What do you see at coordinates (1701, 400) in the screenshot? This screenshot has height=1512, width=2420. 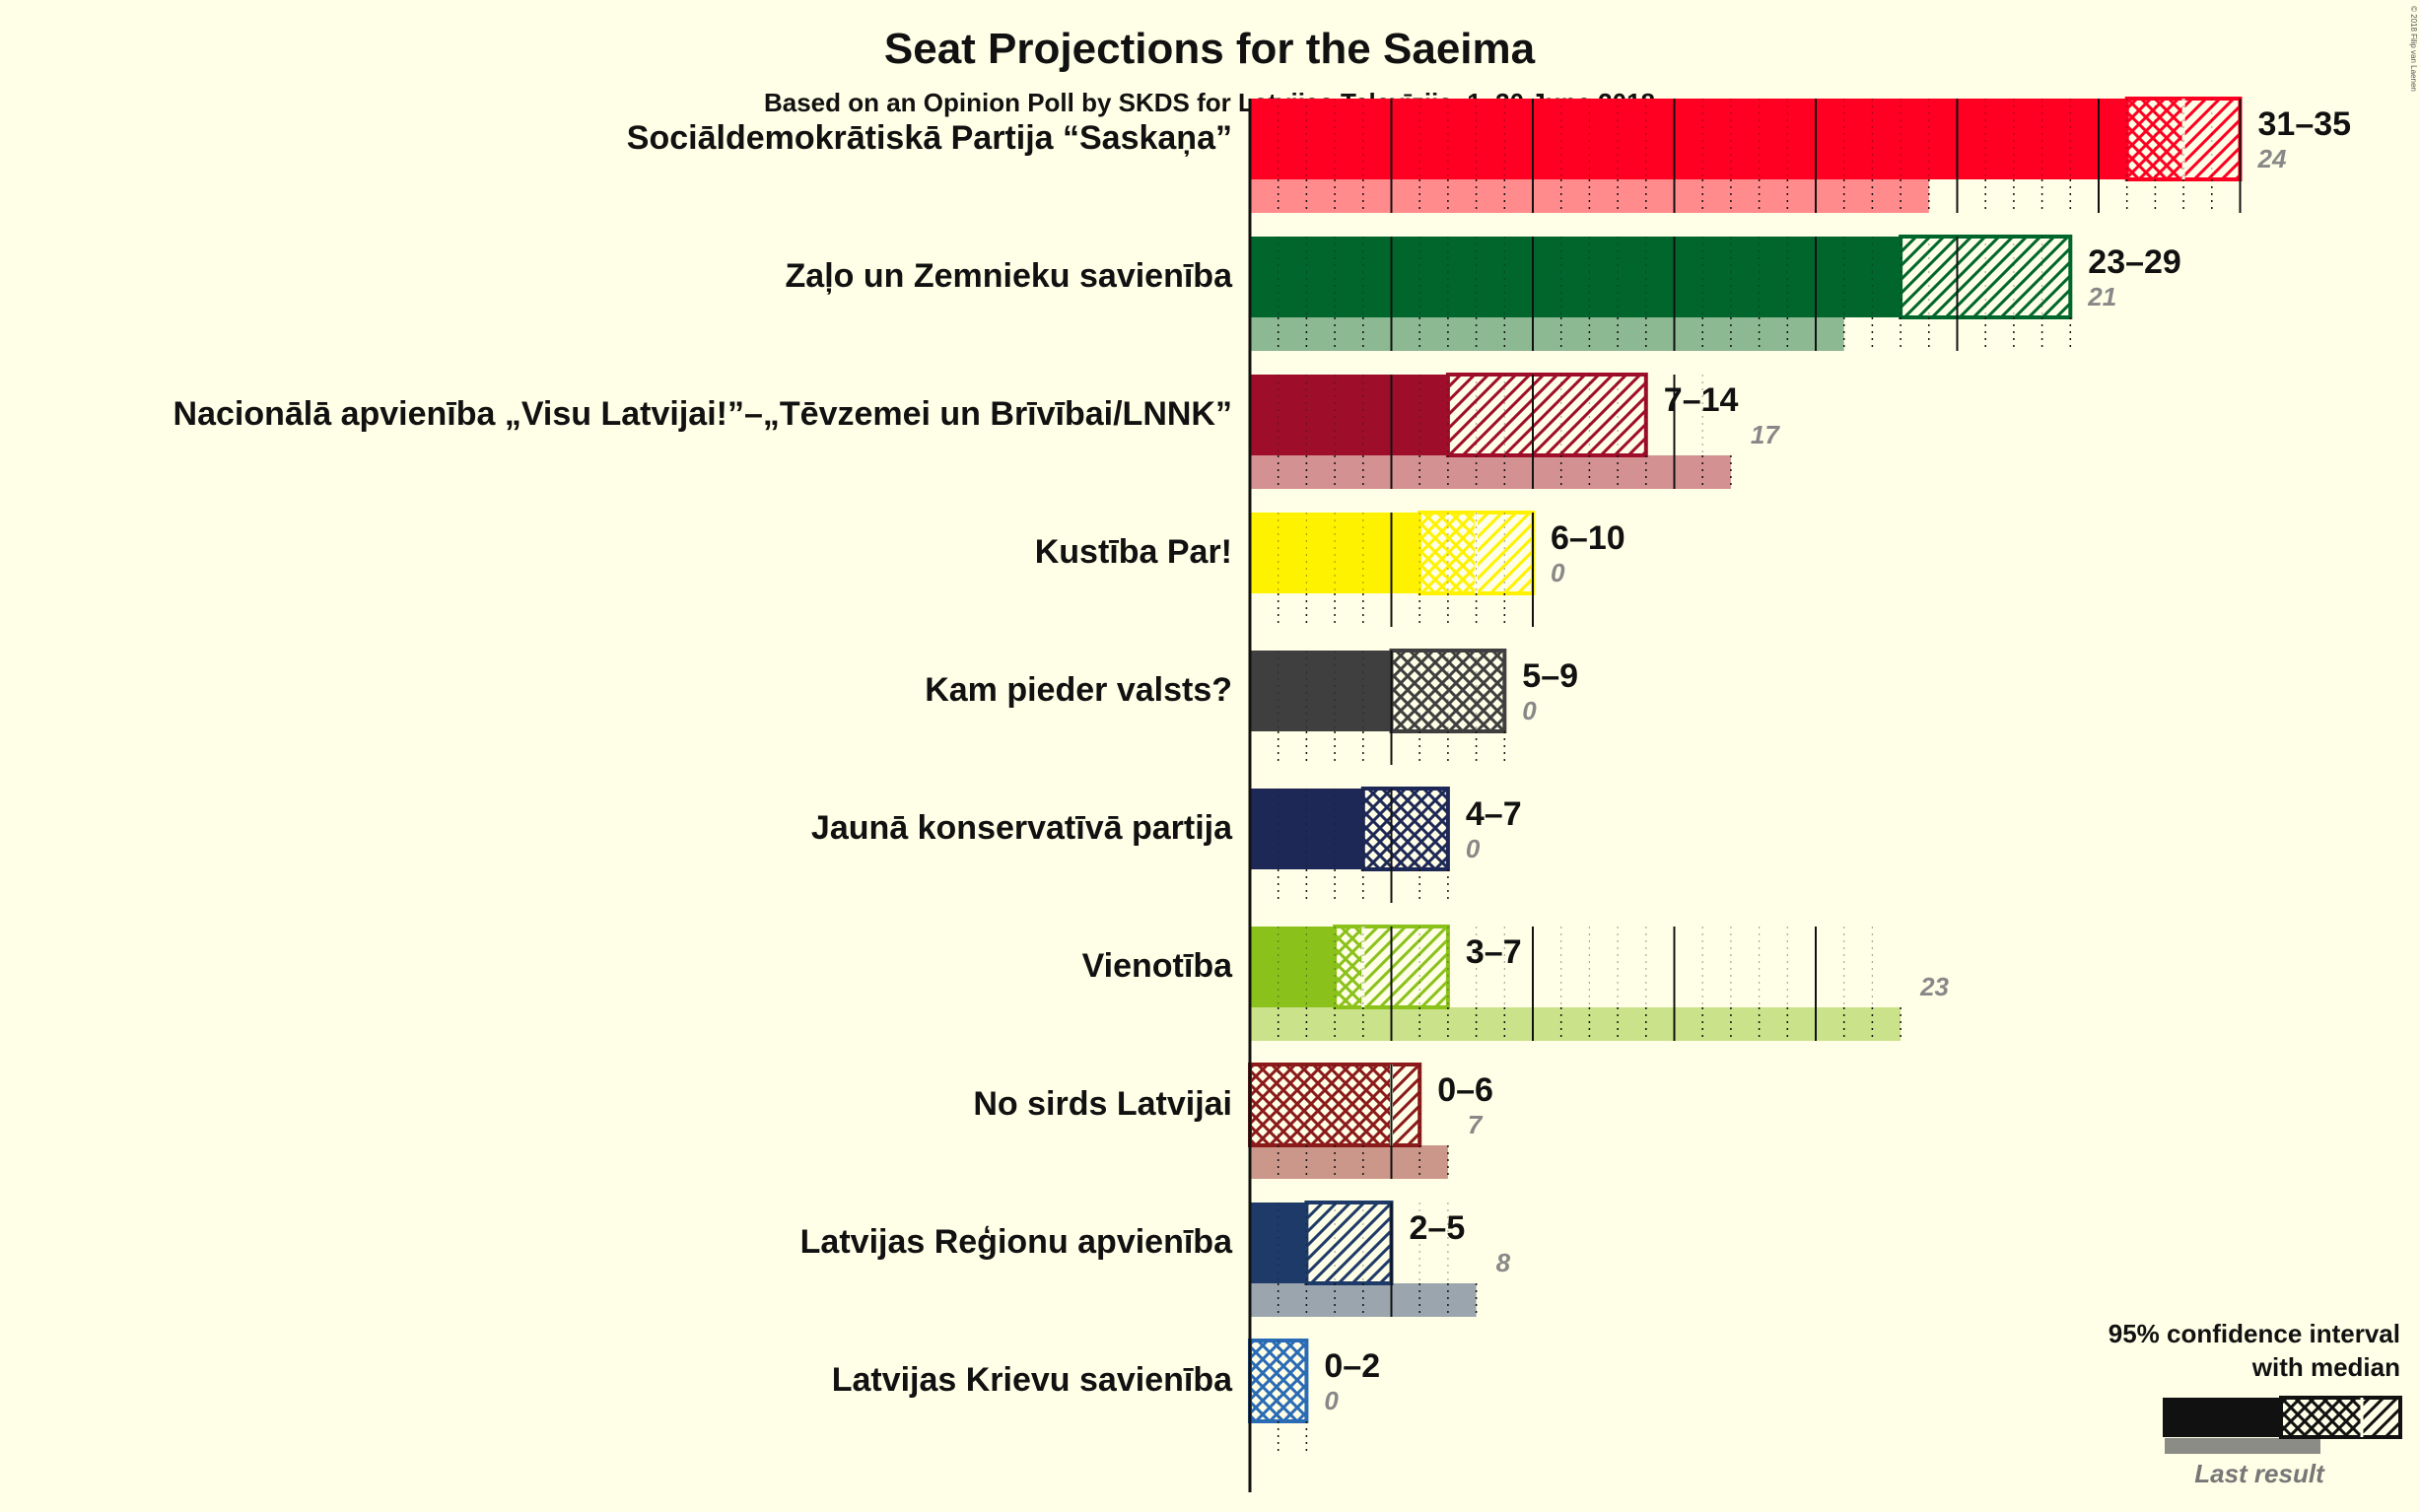 I see `party-2-range-label: 7–14` at bounding box center [1701, 400].